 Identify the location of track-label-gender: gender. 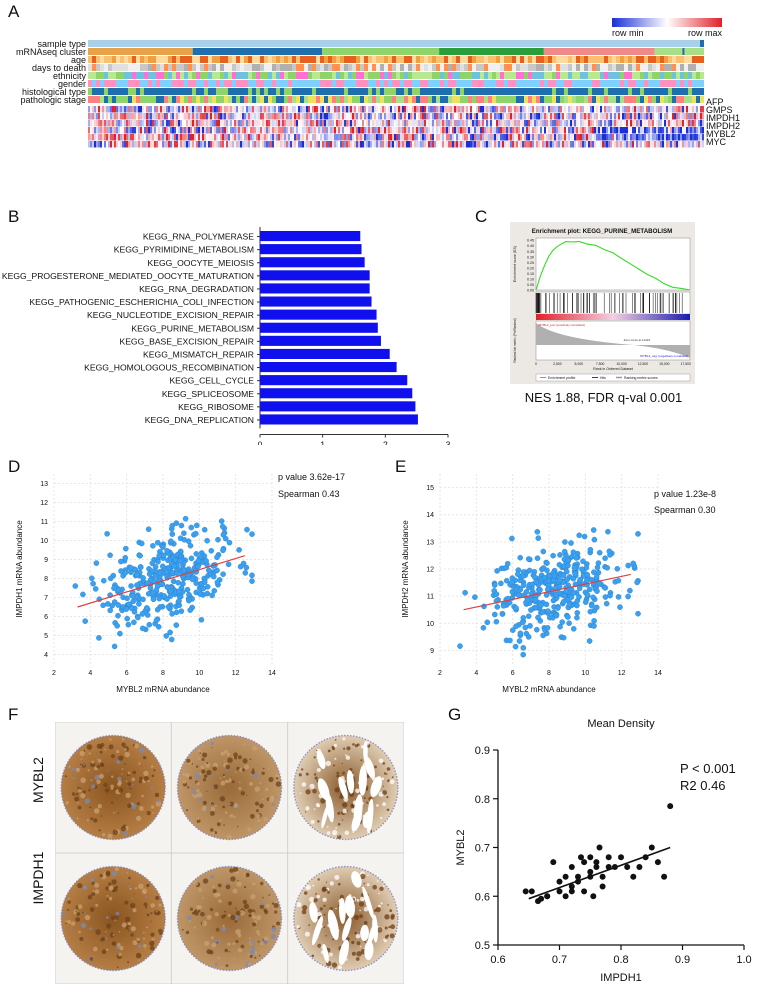
(71, 84).